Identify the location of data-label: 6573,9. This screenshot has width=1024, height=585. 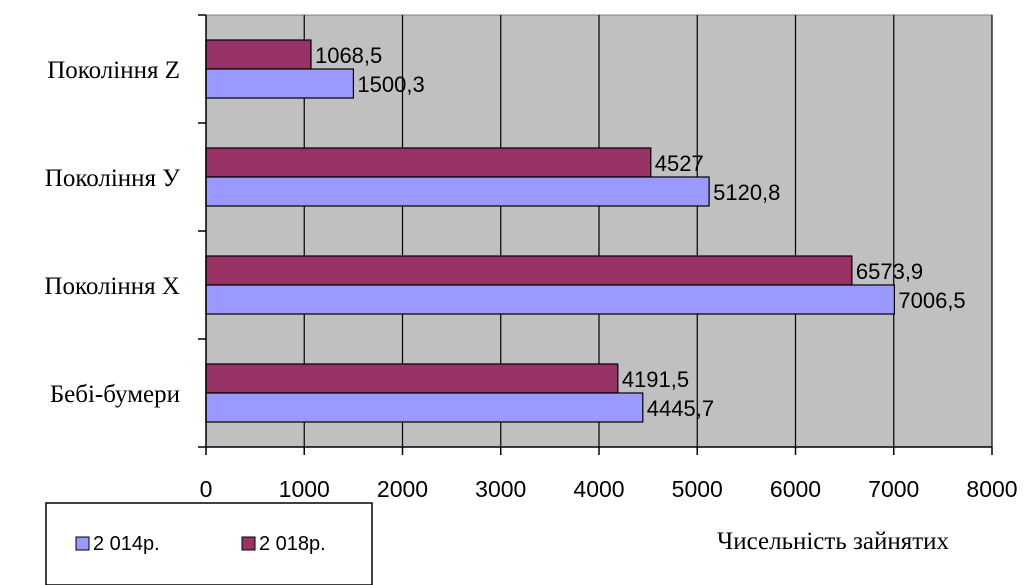
(889, 271).